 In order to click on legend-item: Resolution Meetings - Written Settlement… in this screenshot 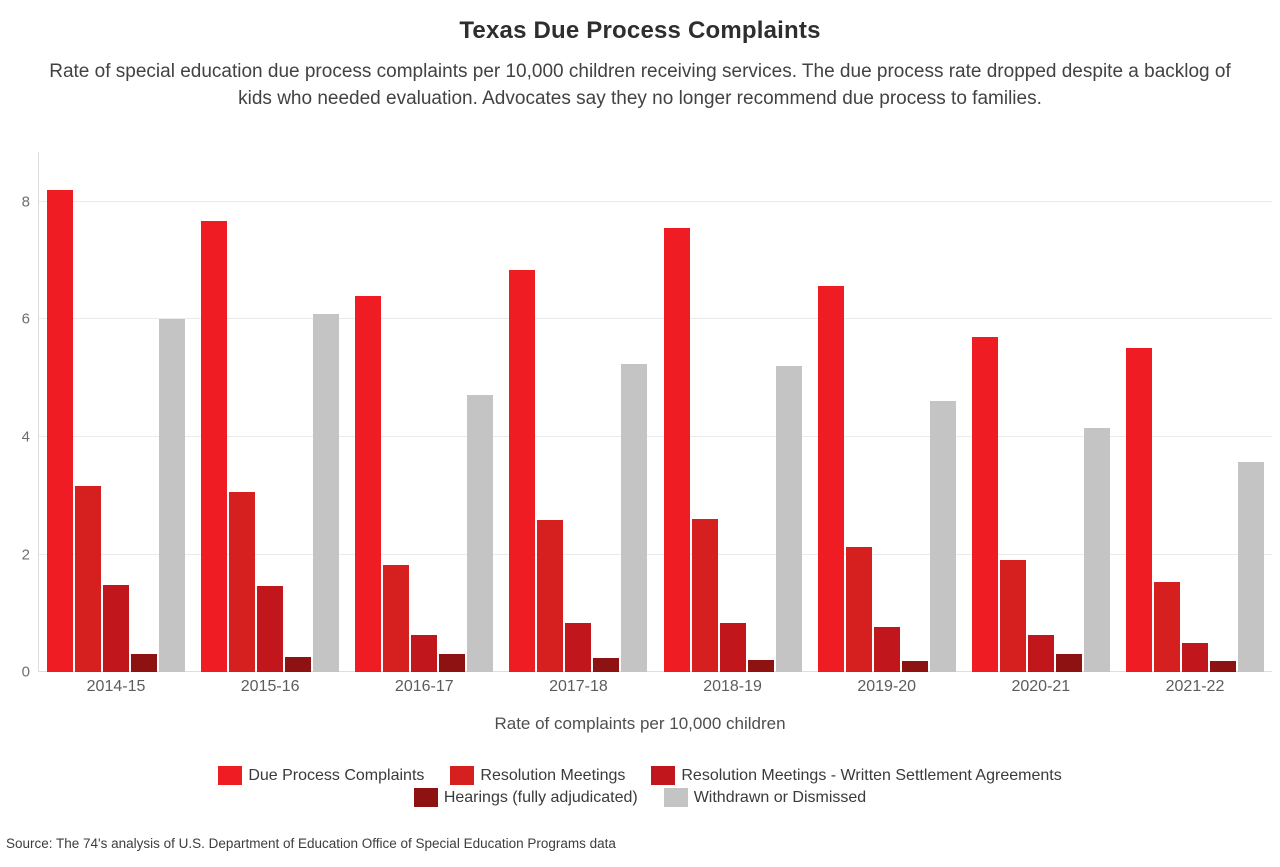, I will do `click(856, 775)`.